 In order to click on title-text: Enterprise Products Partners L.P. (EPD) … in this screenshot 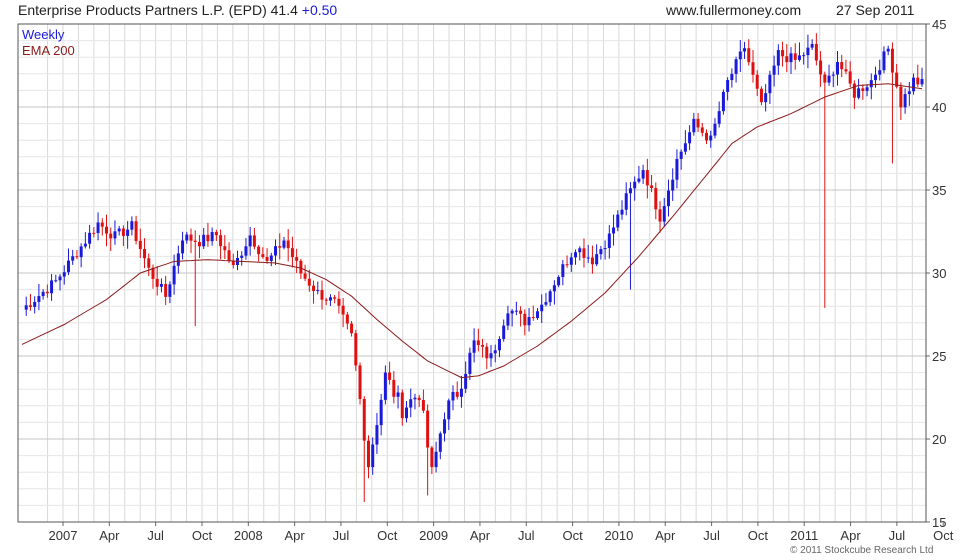, I will do `click(158, 10)`.